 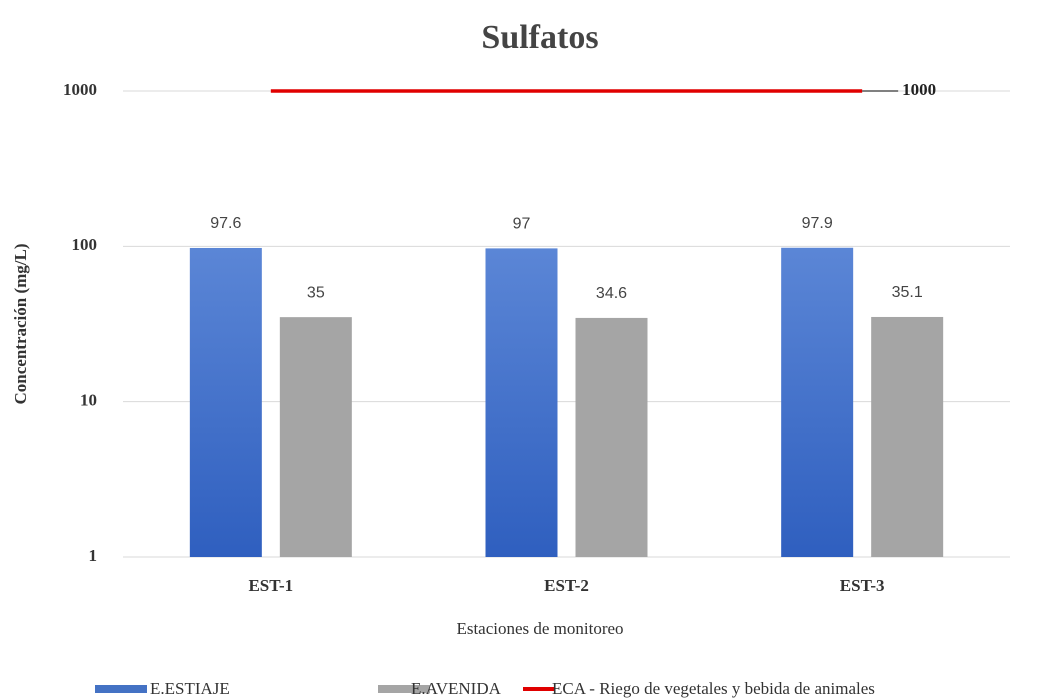 What do you see at coordinates (316, 292) in the screenshot?
I see `data-label: 35` at bounding box center [316, 292].